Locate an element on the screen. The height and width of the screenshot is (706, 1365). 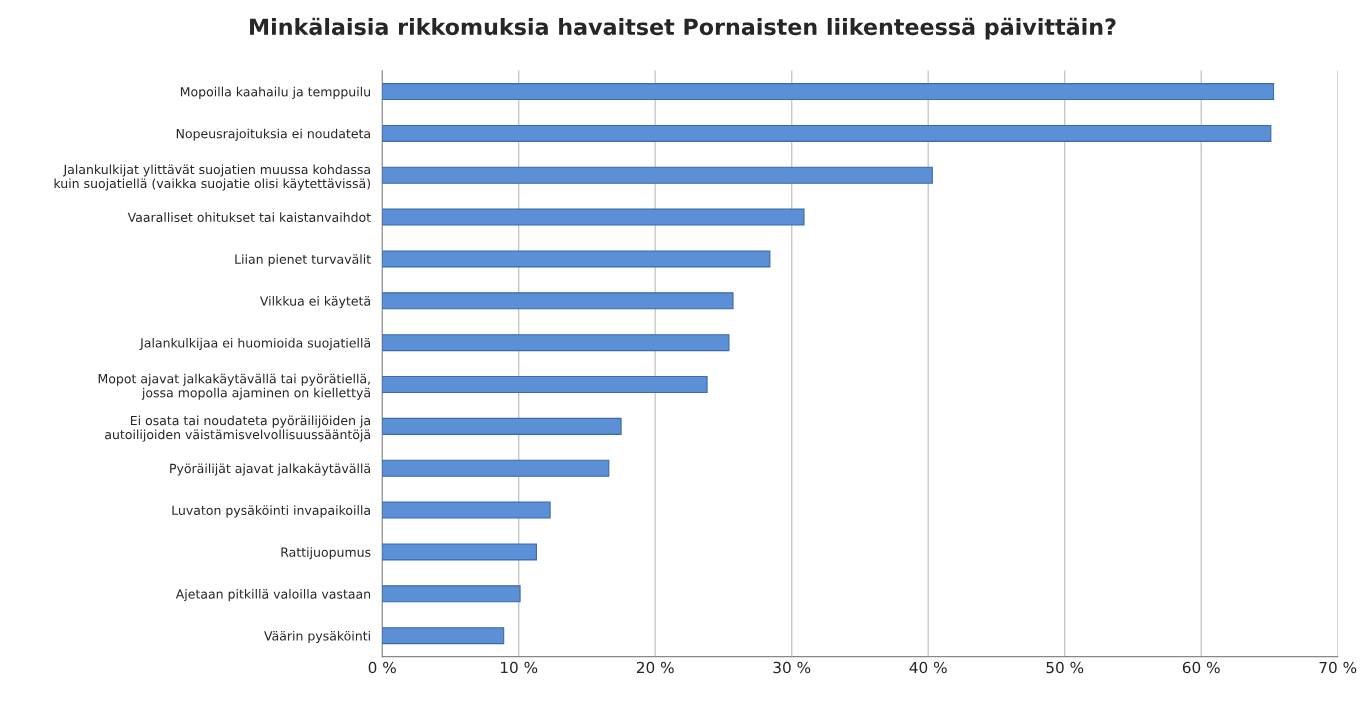
y-tick-label: Pyöräilijät ajavat jalkakäytävällä is located at coordinates (270, 469).